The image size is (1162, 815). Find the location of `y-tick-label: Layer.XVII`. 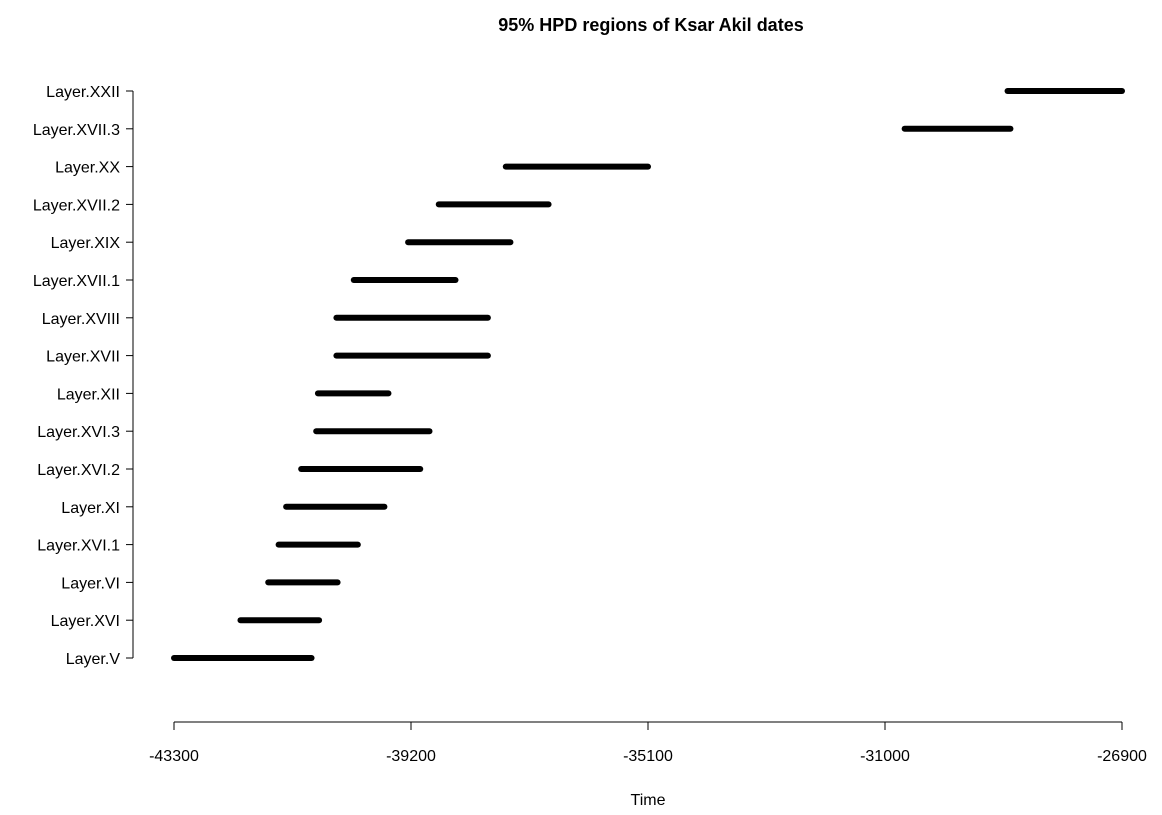

y-tick-label: Layer.XVII is located at coordinates (83, 357).